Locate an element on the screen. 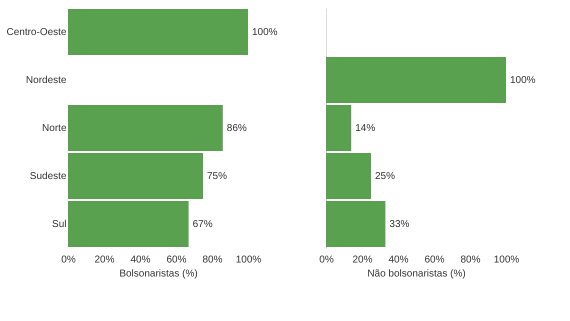 The image size is (570, 321). data-label: 14% is located at coordinates (365, 128).